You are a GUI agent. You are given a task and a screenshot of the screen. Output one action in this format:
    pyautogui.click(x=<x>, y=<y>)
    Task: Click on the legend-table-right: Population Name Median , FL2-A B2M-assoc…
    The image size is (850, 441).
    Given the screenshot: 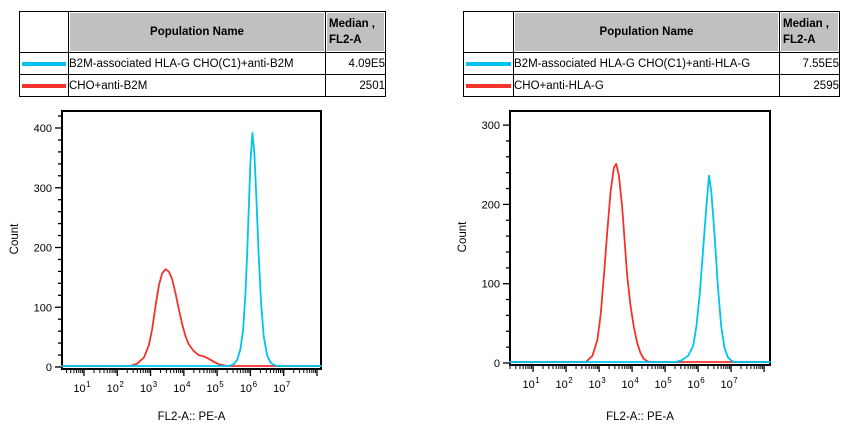 What is the action you would take?
    pyautogui.click(x=651, y=54)
    